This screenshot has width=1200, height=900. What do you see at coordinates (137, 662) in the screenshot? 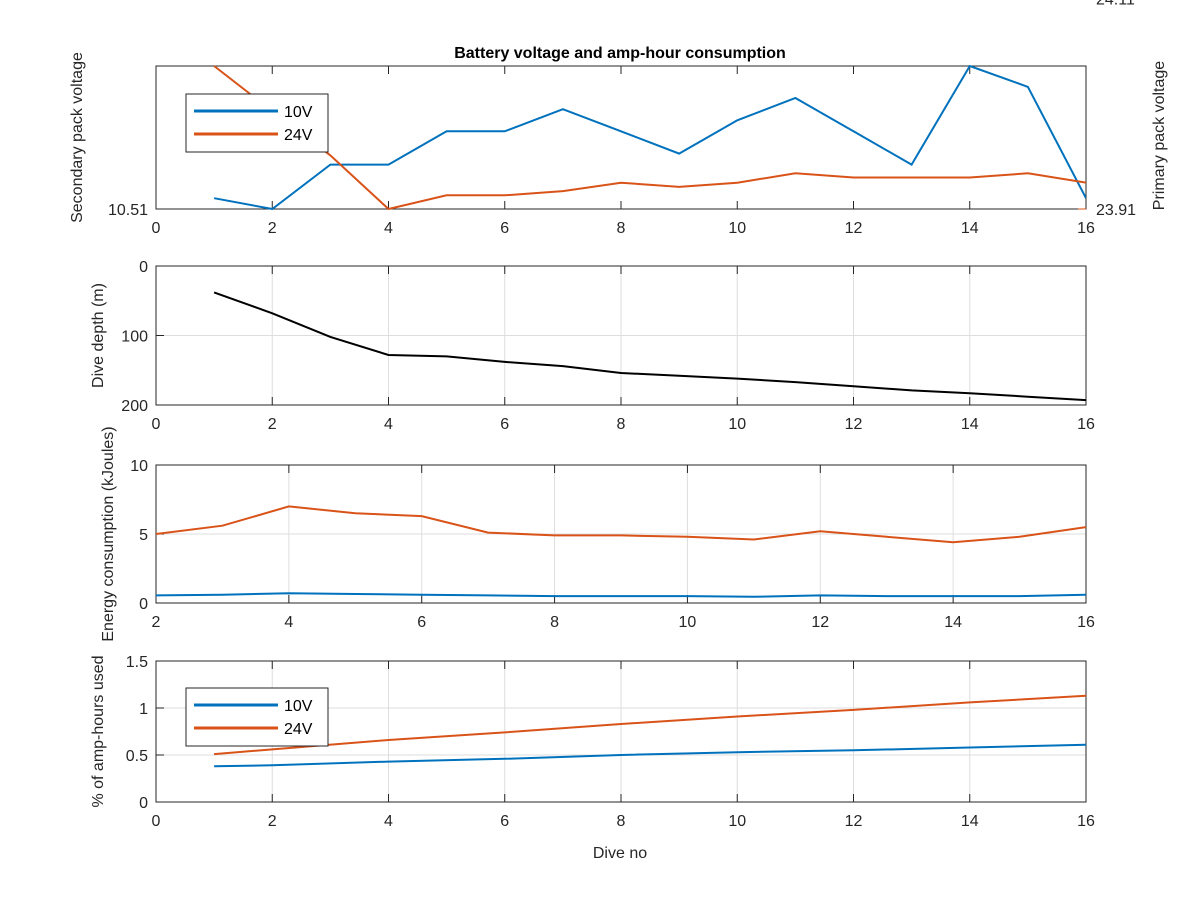
I see `y-tick-label: 1.5` at bounding box center [137, 662].